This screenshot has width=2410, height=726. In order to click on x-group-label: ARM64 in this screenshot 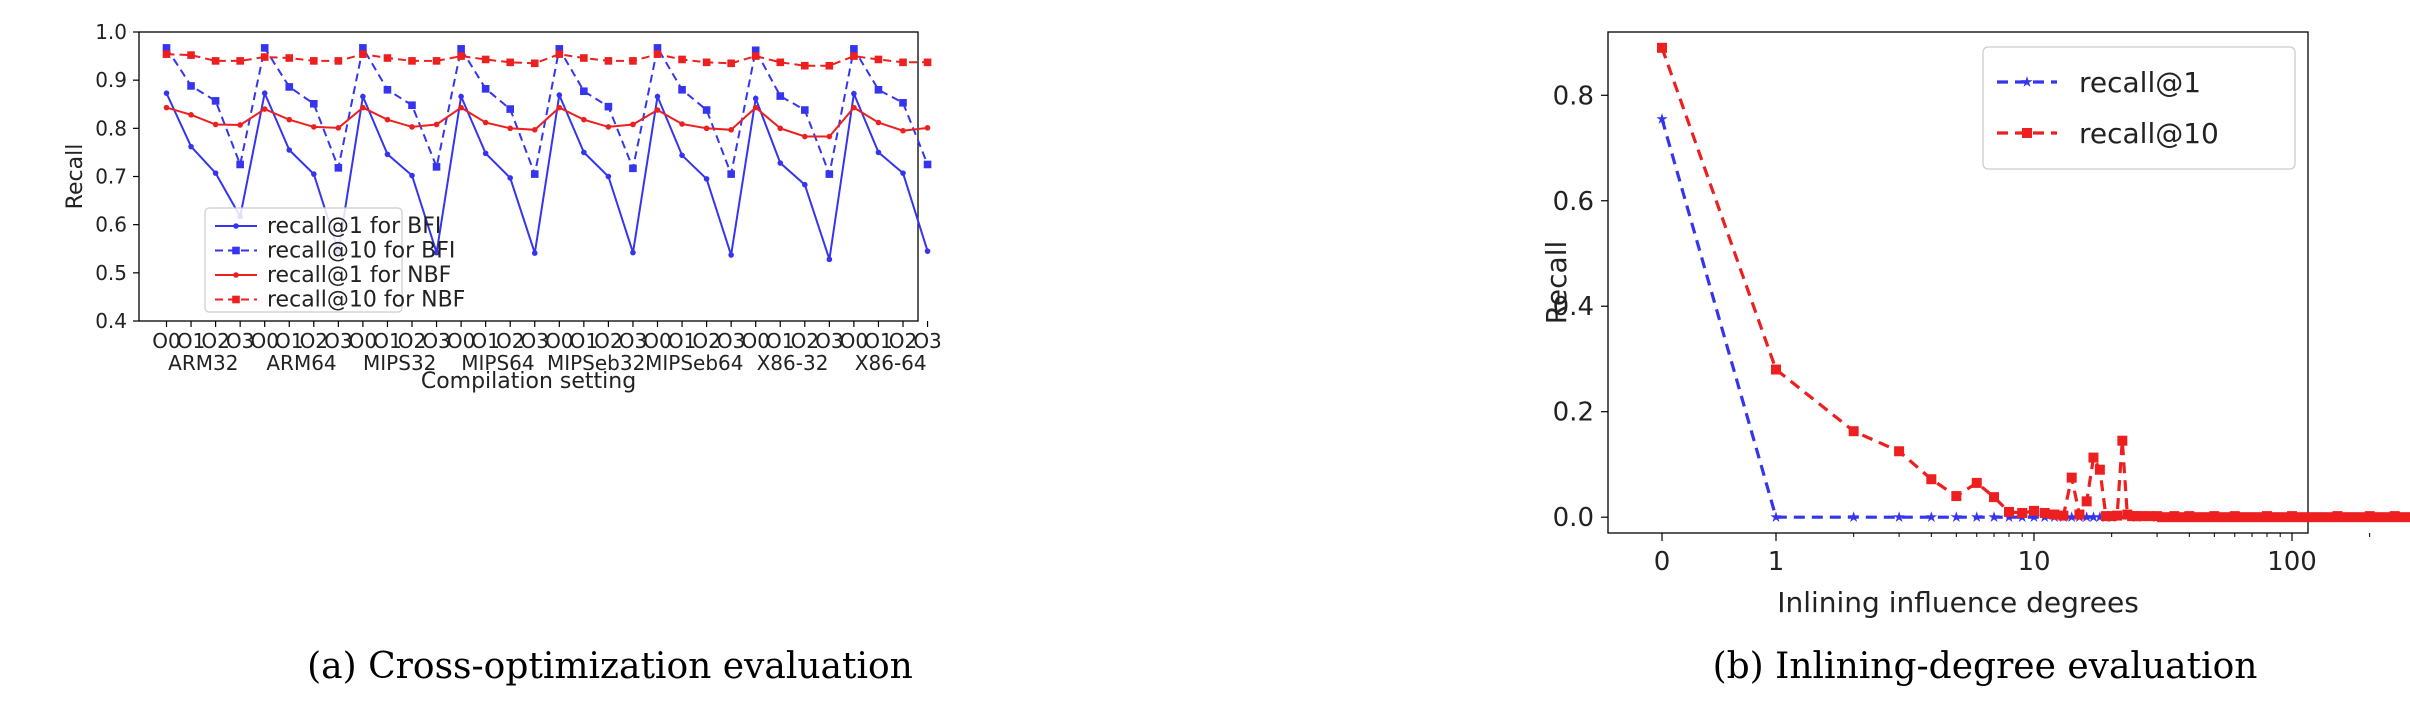, I will do `click(301, 363)`.